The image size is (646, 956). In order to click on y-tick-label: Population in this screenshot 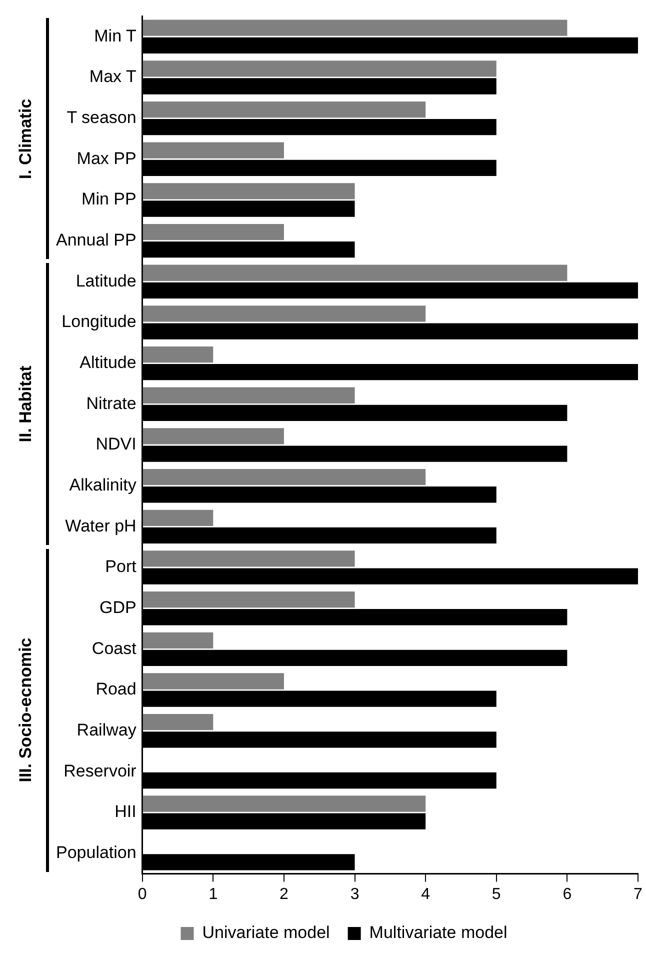, I will do `click(96, 852)`.